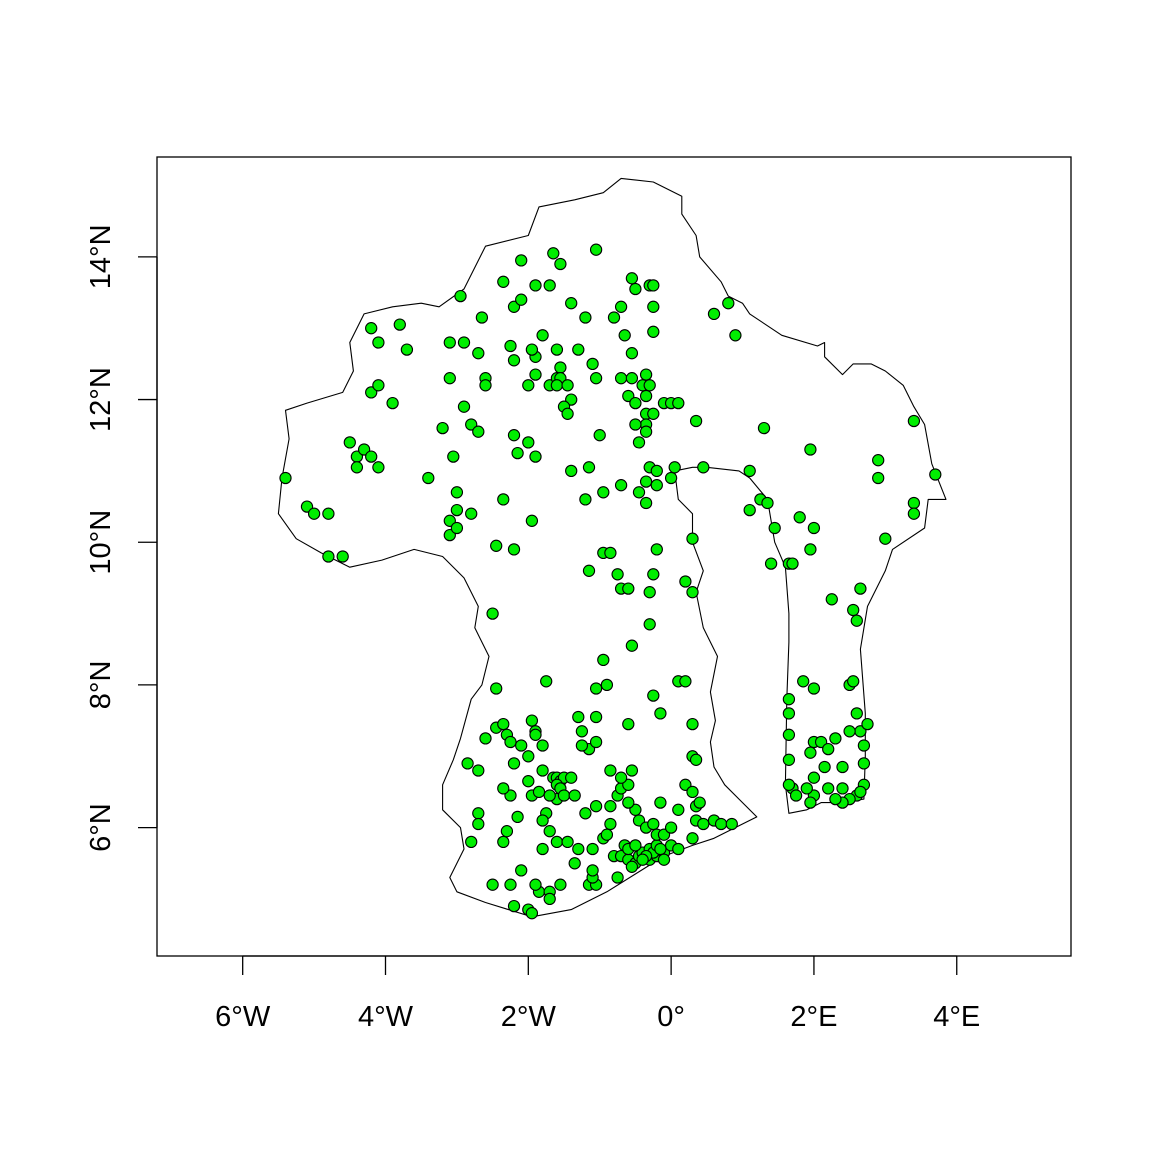 Image resolution: width=1152 pixels, height=1157 pixels. Describe the element at coordinates (101, 685) in the screenshot. I see `y-tick-label: 8°N` at that location.